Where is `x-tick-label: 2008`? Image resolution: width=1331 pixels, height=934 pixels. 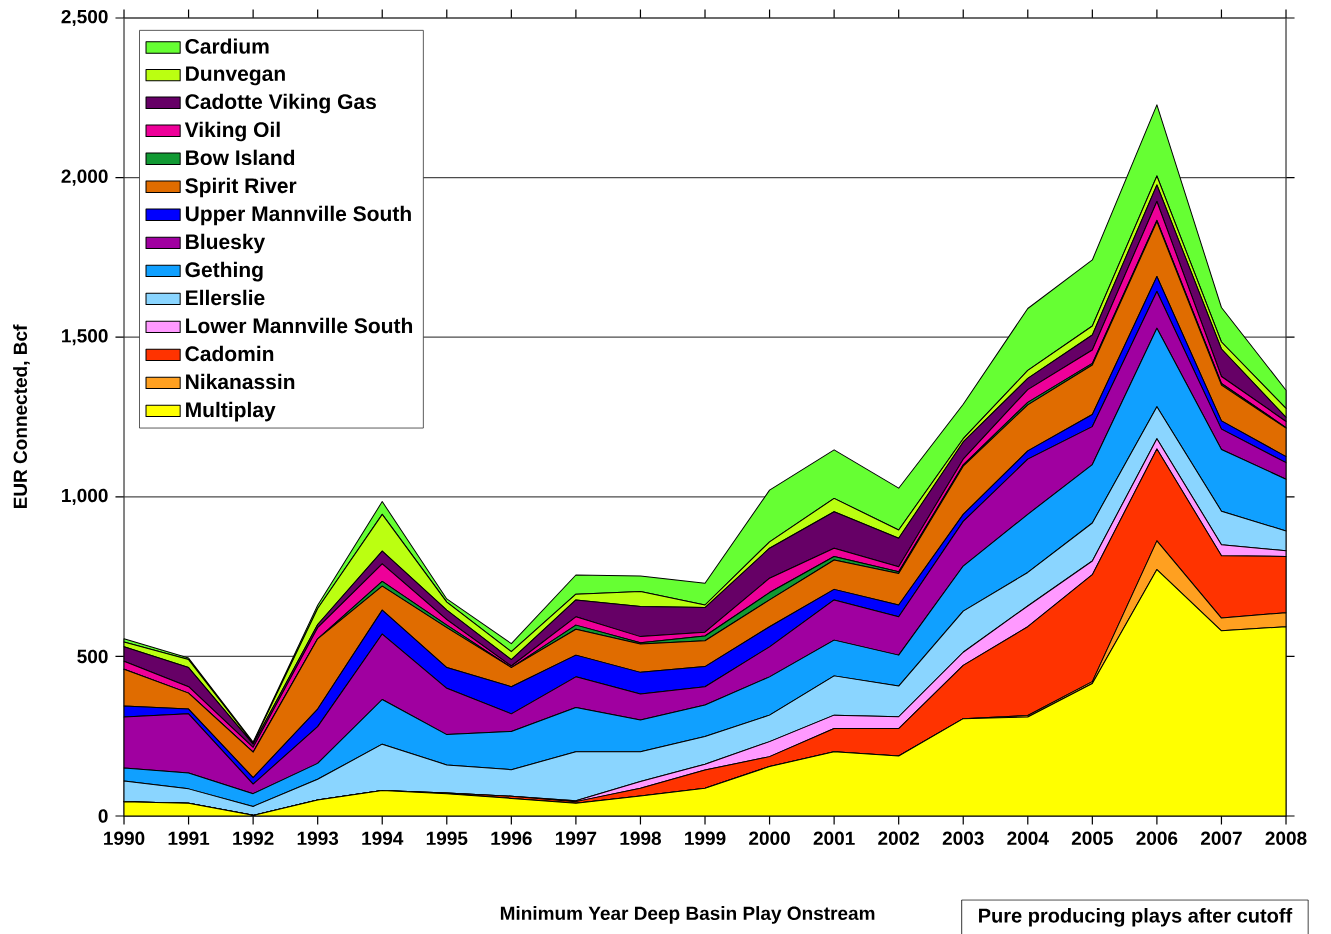
x-tick-label: 2008 is located at coordinates (1286, 838).